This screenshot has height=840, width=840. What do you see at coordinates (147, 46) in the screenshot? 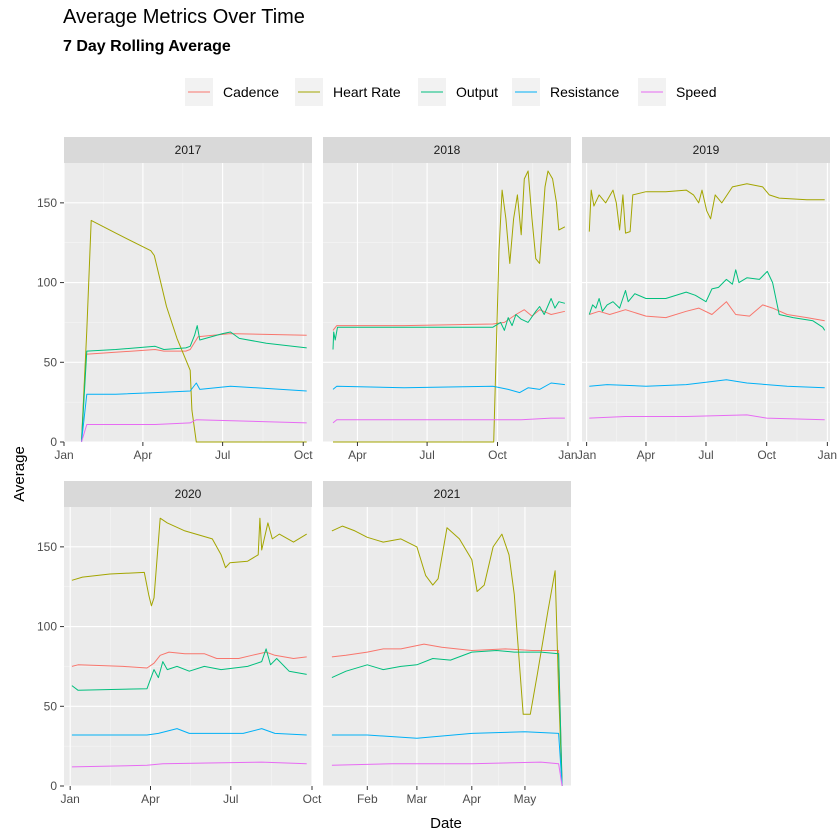
I see `chart-subtitle: 7 Day Rolling Average` at bounding box center [147, 46].